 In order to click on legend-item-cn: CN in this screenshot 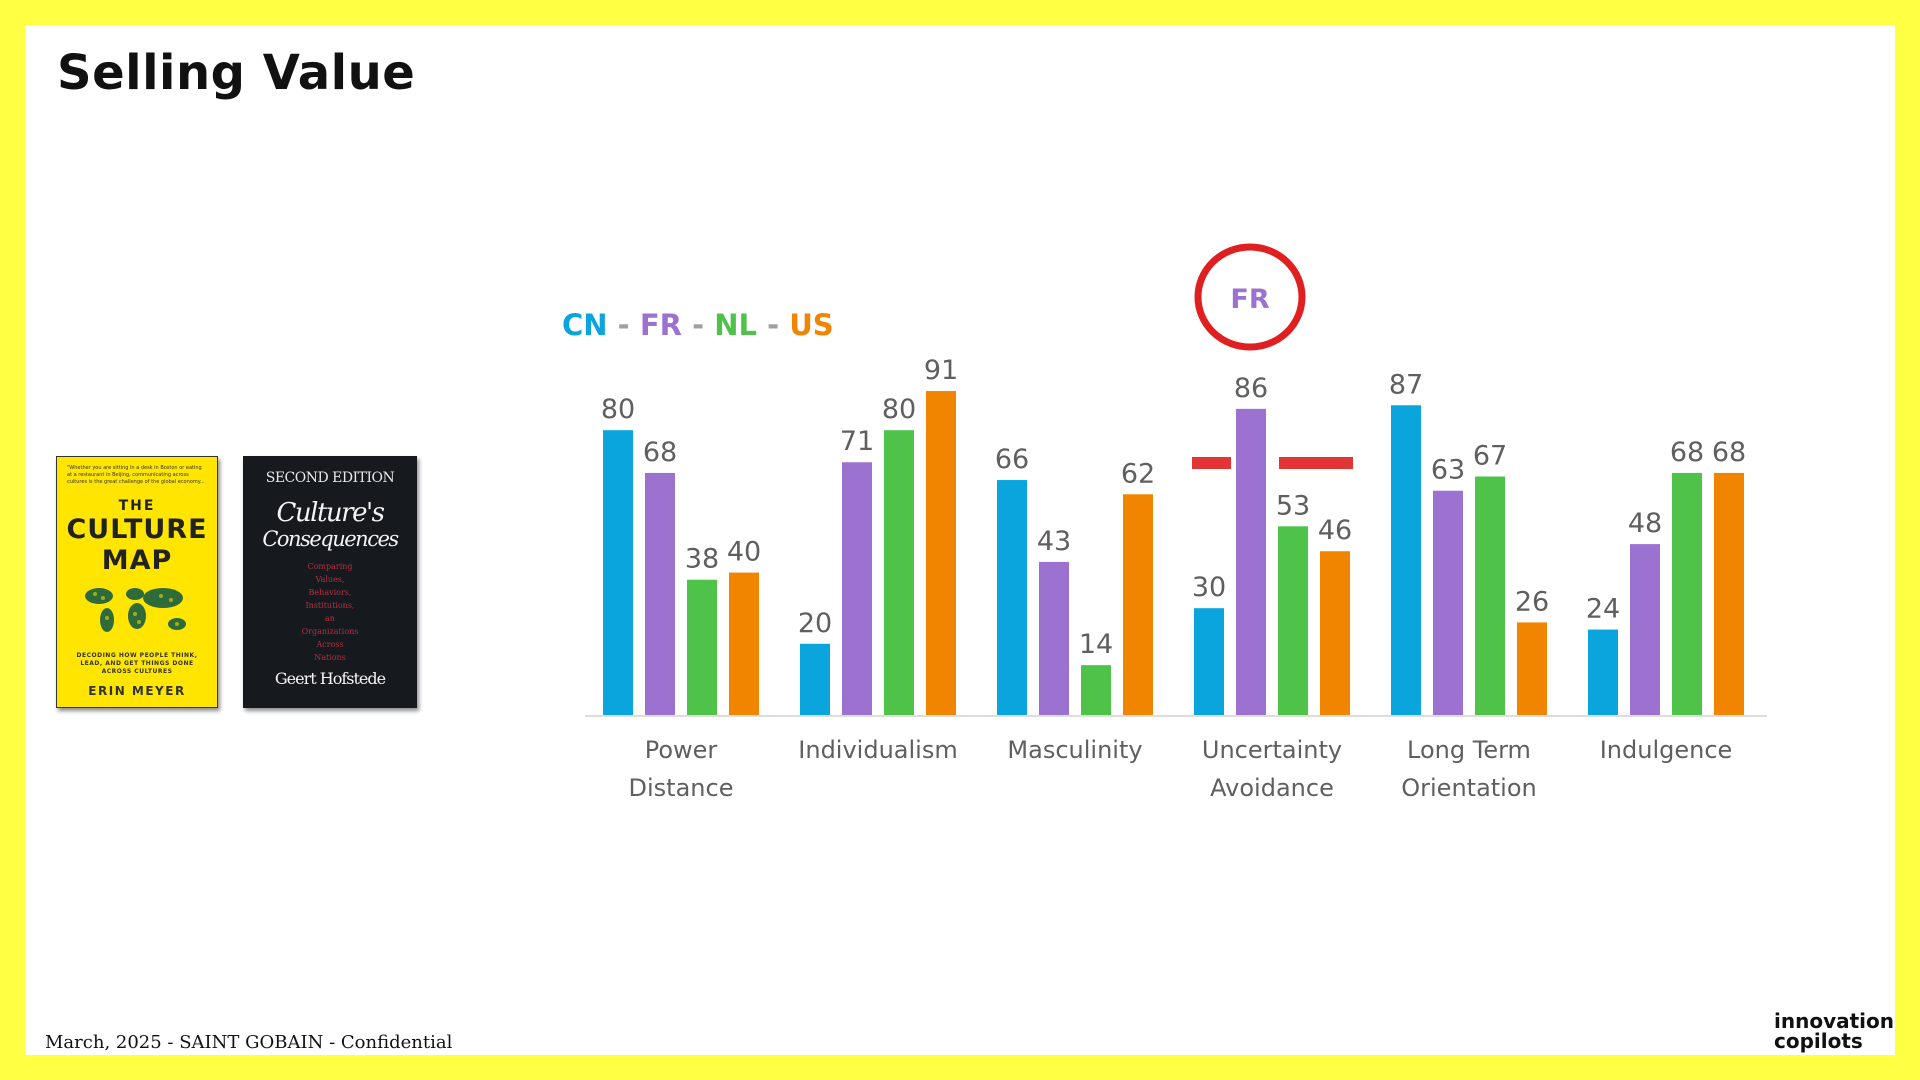, I will do `click(585, 325)`.